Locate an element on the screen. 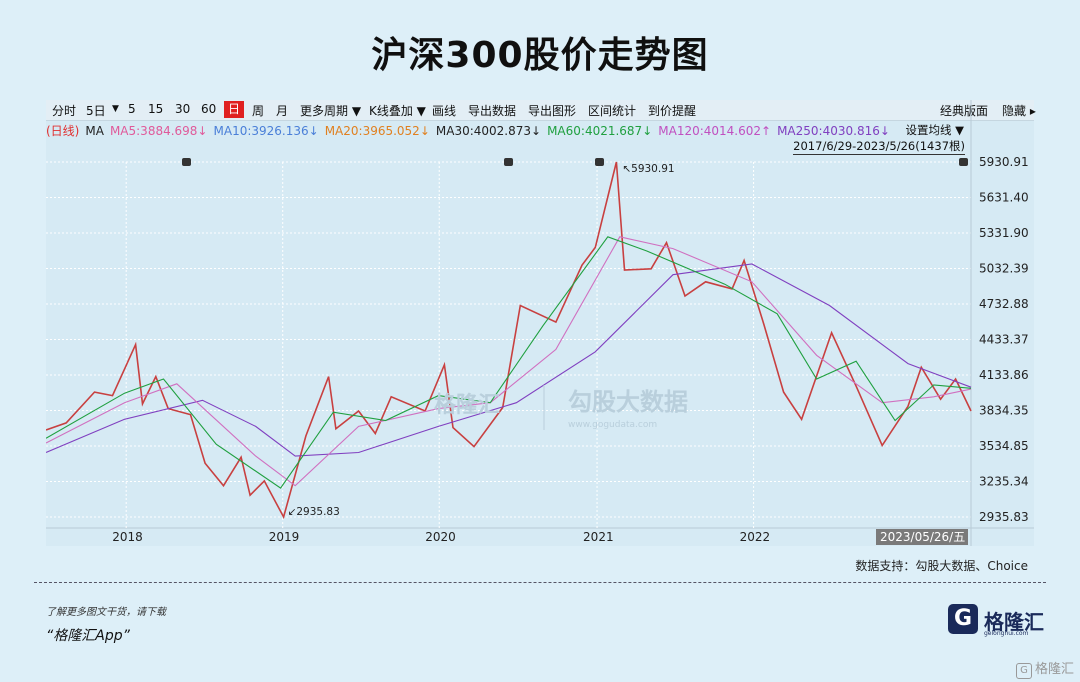 This screenshot has width=1080, height=682. ma20-value: MA20:3965.052↓ is located at coordinates (377, 131).